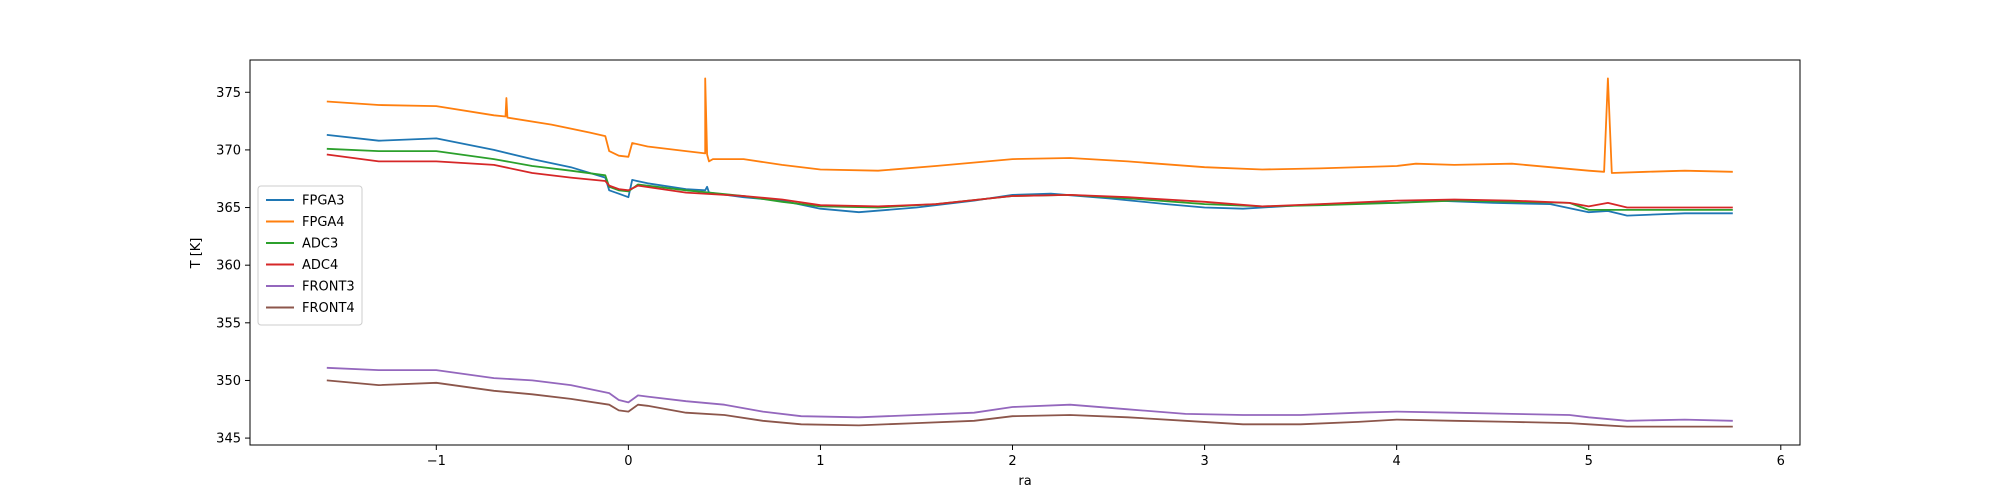 The height and width of the screenshot is (500, 2000). I want to click on y-axis-ticks: 345 350 355 360 365 370 375, so click(233, 266).